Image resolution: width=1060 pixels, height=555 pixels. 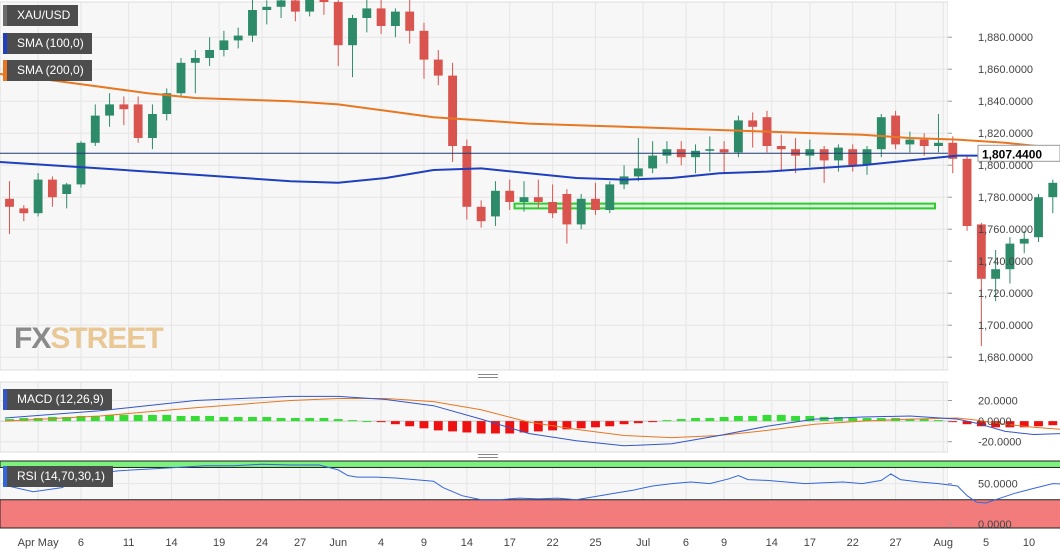 What do you see at coordinates (810, 543) in the screenshot?
I see `x-tick-label: 17` at bounding box center [810, 543].